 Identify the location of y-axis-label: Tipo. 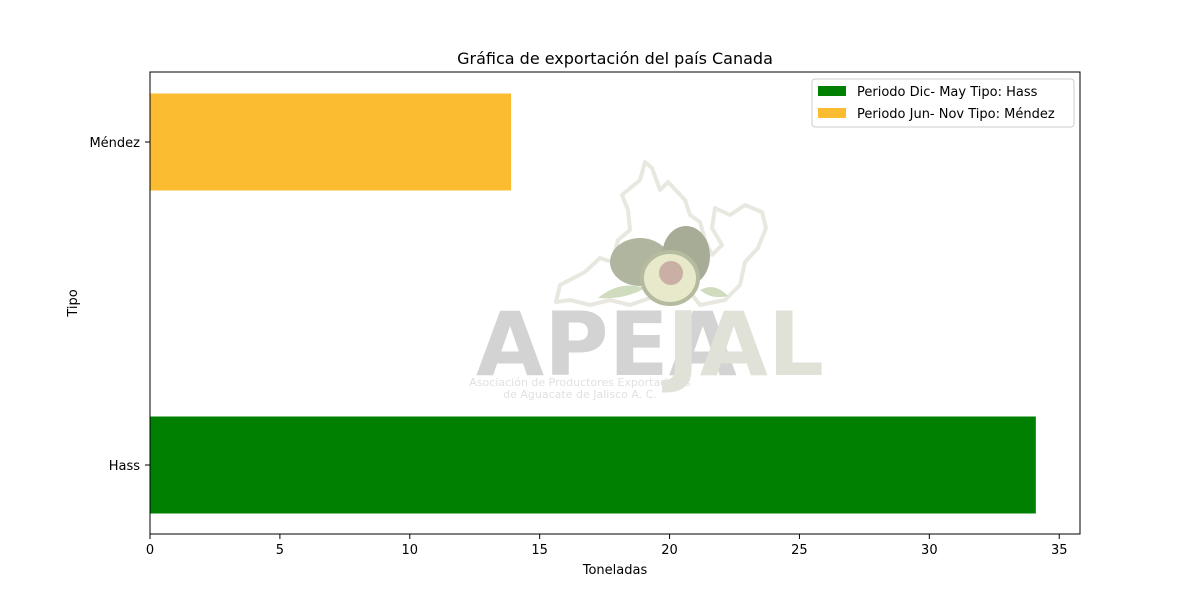
(73, 303).